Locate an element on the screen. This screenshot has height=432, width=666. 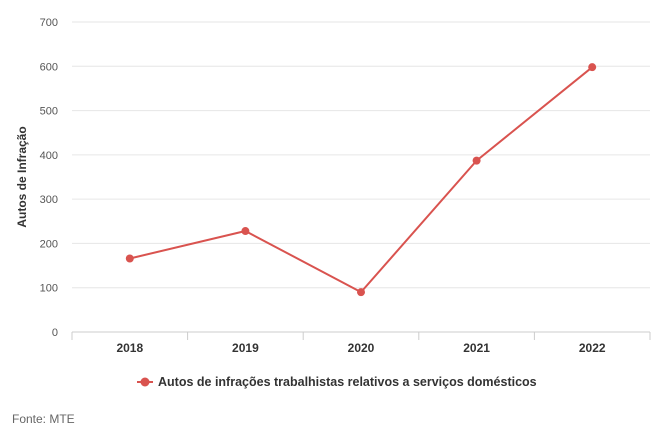
y-tick-label: 300 is located at coordinates (49, 200).